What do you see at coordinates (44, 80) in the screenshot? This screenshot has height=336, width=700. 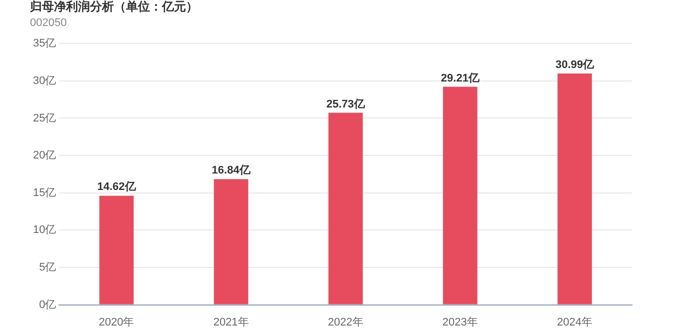 I see `y-tick-label: 30亿` at bounding box center [44, 80].